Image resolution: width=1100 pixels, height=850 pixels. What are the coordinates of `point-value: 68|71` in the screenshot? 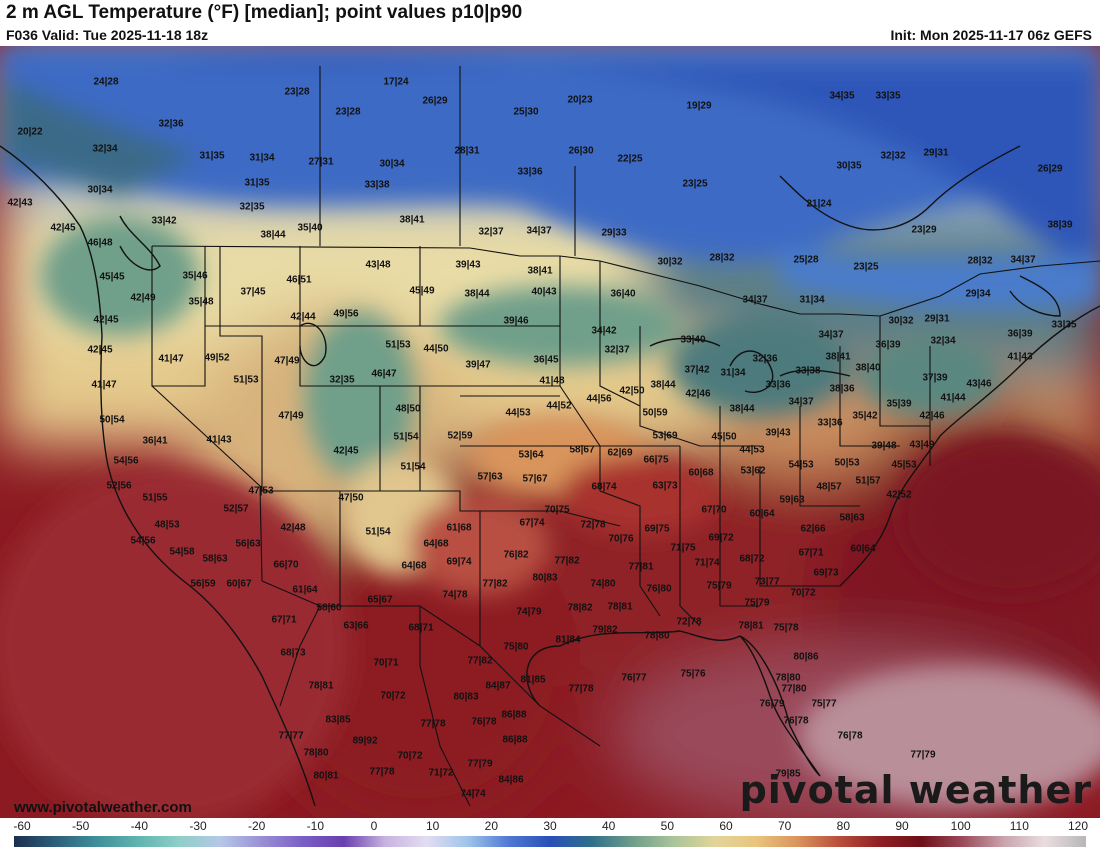 It's located at (421, 628).